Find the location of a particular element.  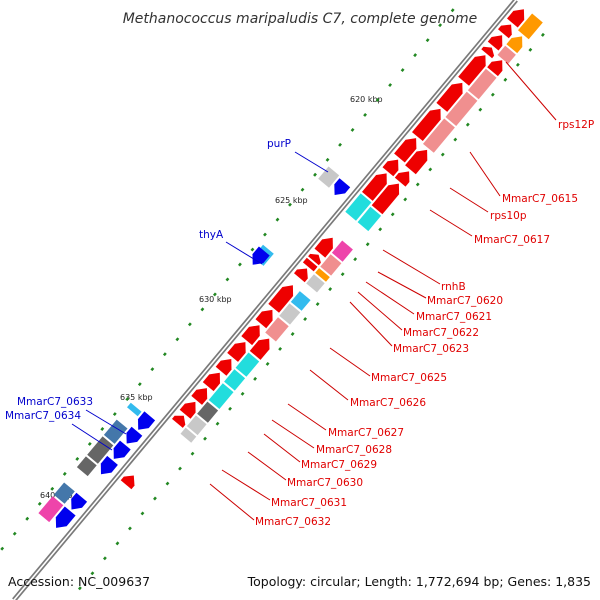

gene-label-MmarC7_0620: MmarC7_0620 is located at coordinates (465, 301).